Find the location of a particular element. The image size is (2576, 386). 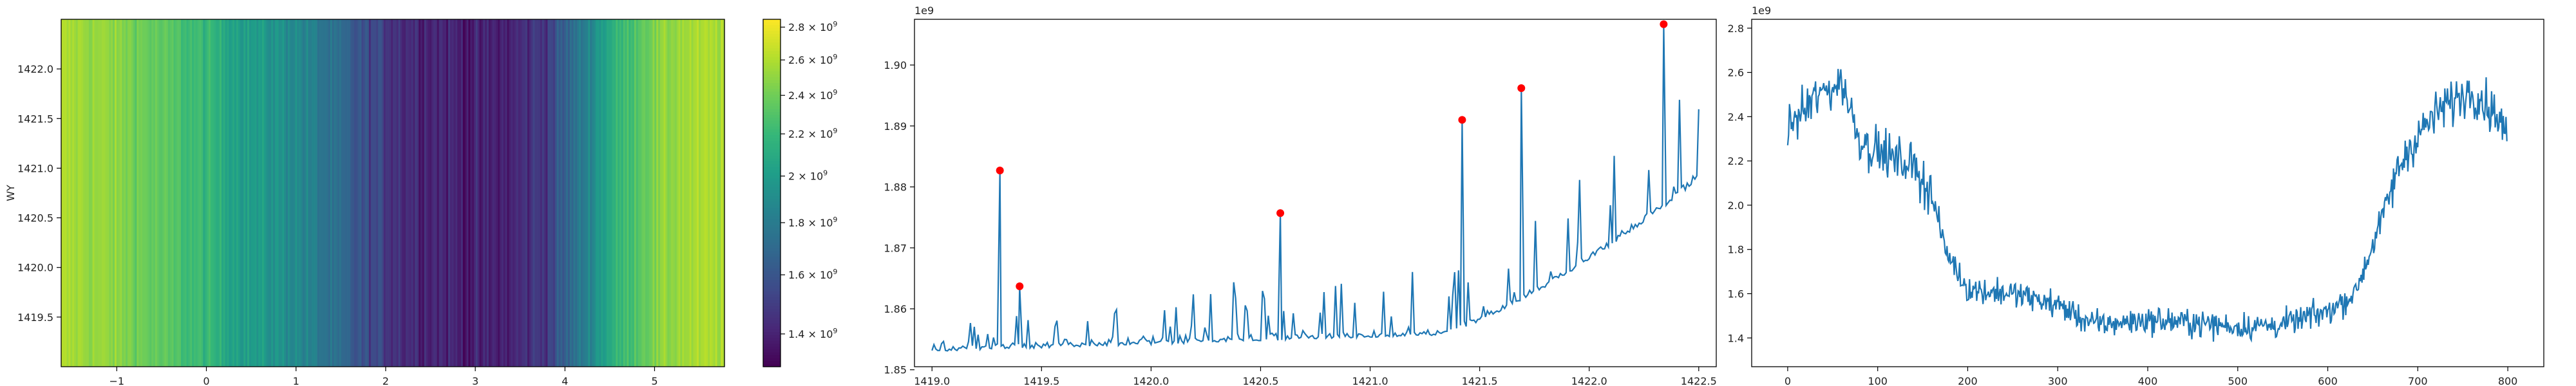

colorbar-tick-label: 2.4 × 10⁹ is located at coordinates (813, 95).